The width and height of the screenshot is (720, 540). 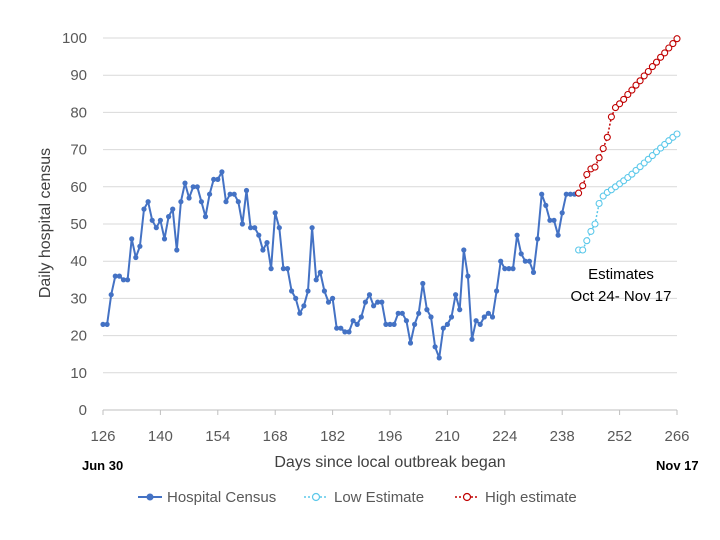 I want to click on estimates-annotation-line2: Oct 24- Nov 17, so click(x=621, y=296).